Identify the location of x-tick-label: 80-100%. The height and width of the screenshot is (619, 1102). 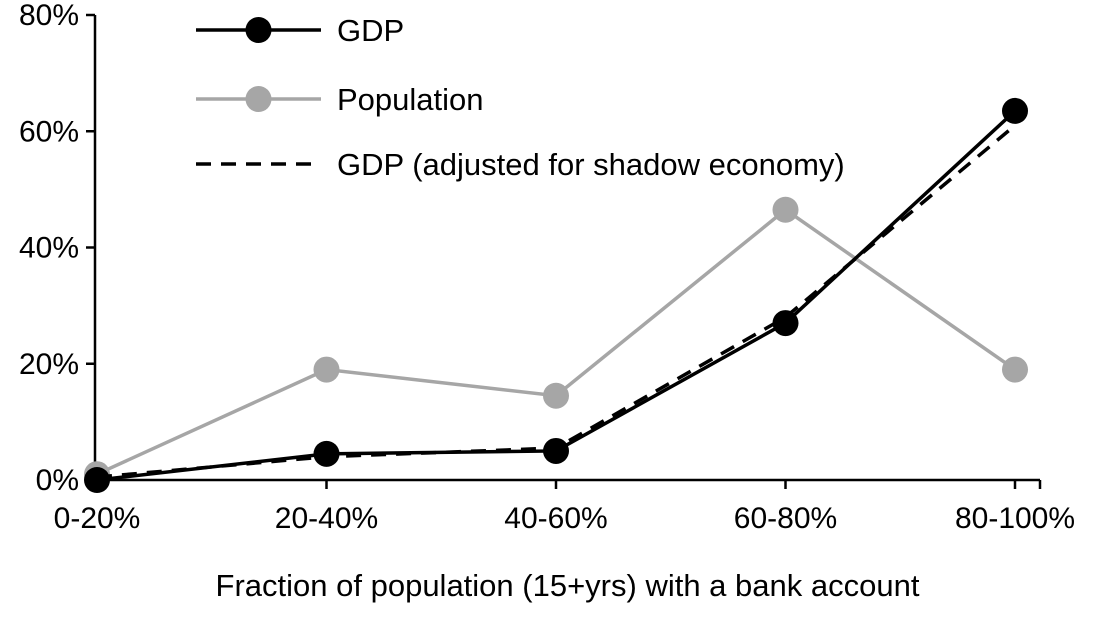
(1015, 518).